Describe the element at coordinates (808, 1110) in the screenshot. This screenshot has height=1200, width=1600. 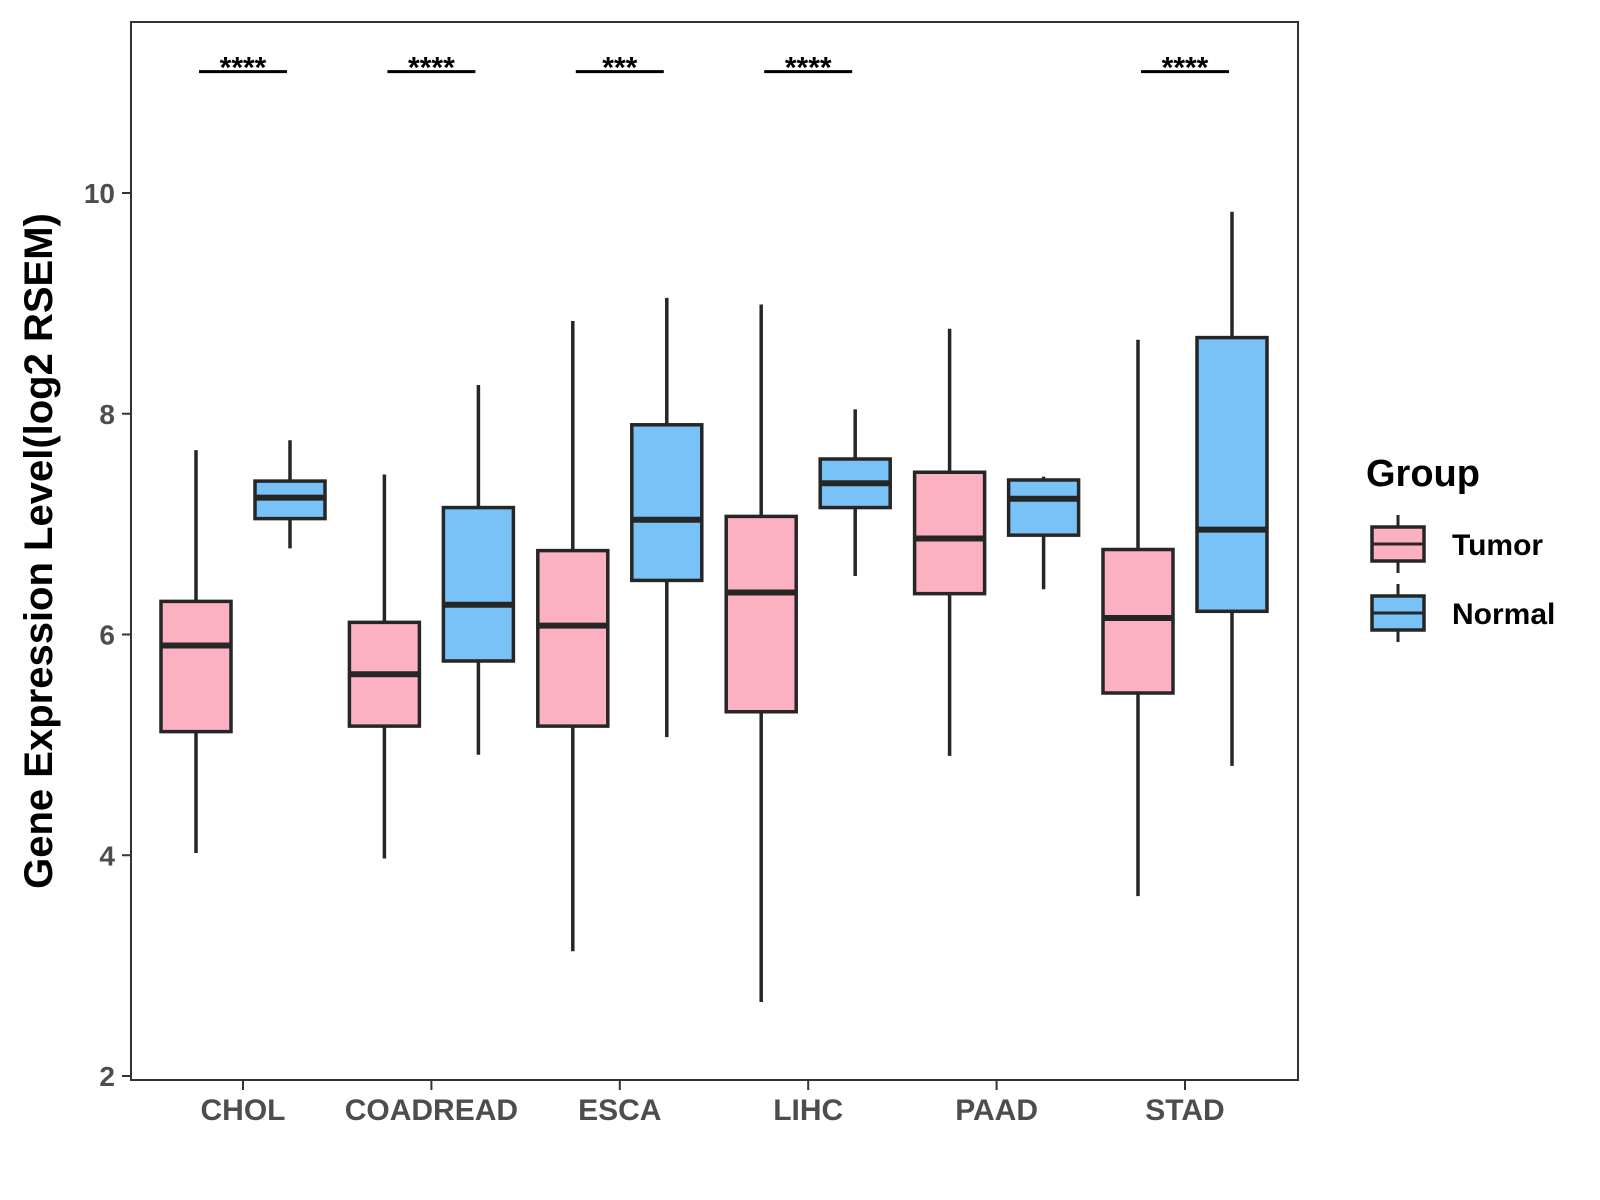
I see `x-tick-label: LIHC` at that location.